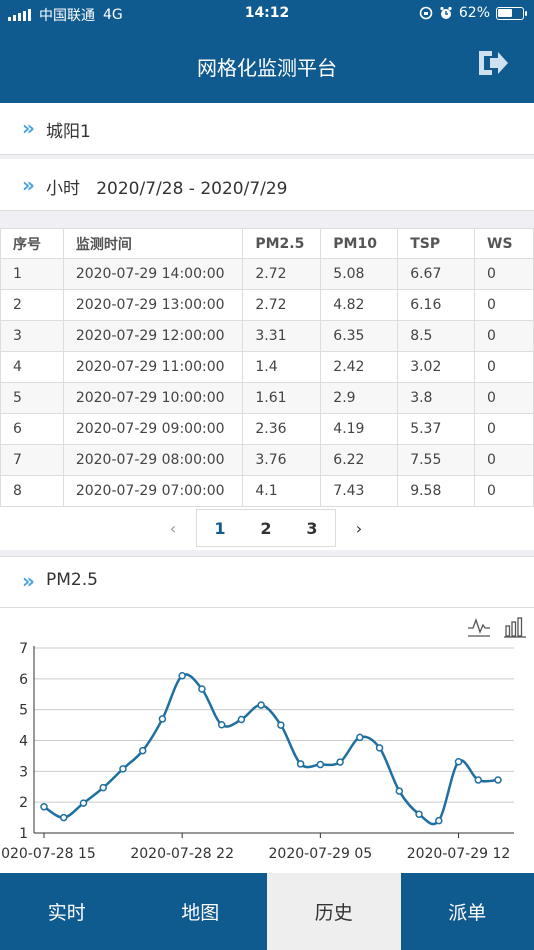 This screenshot has width=534, height=950. Describe the element at coordinates (474, 13) in the screenshot. I see `battery-percent: 62%` at that location.